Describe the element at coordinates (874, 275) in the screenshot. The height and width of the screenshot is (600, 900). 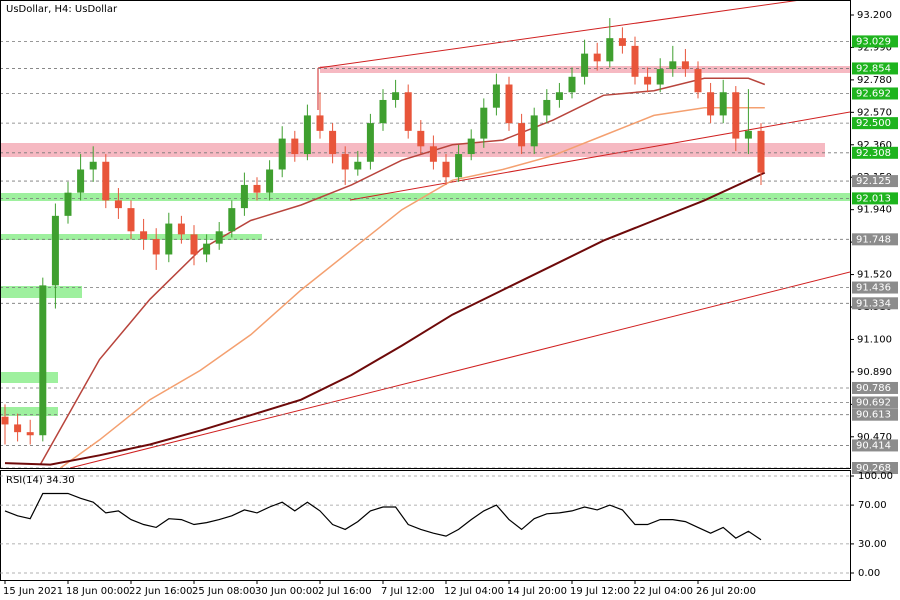
I see `y-tick-label: 91.520` at that location.